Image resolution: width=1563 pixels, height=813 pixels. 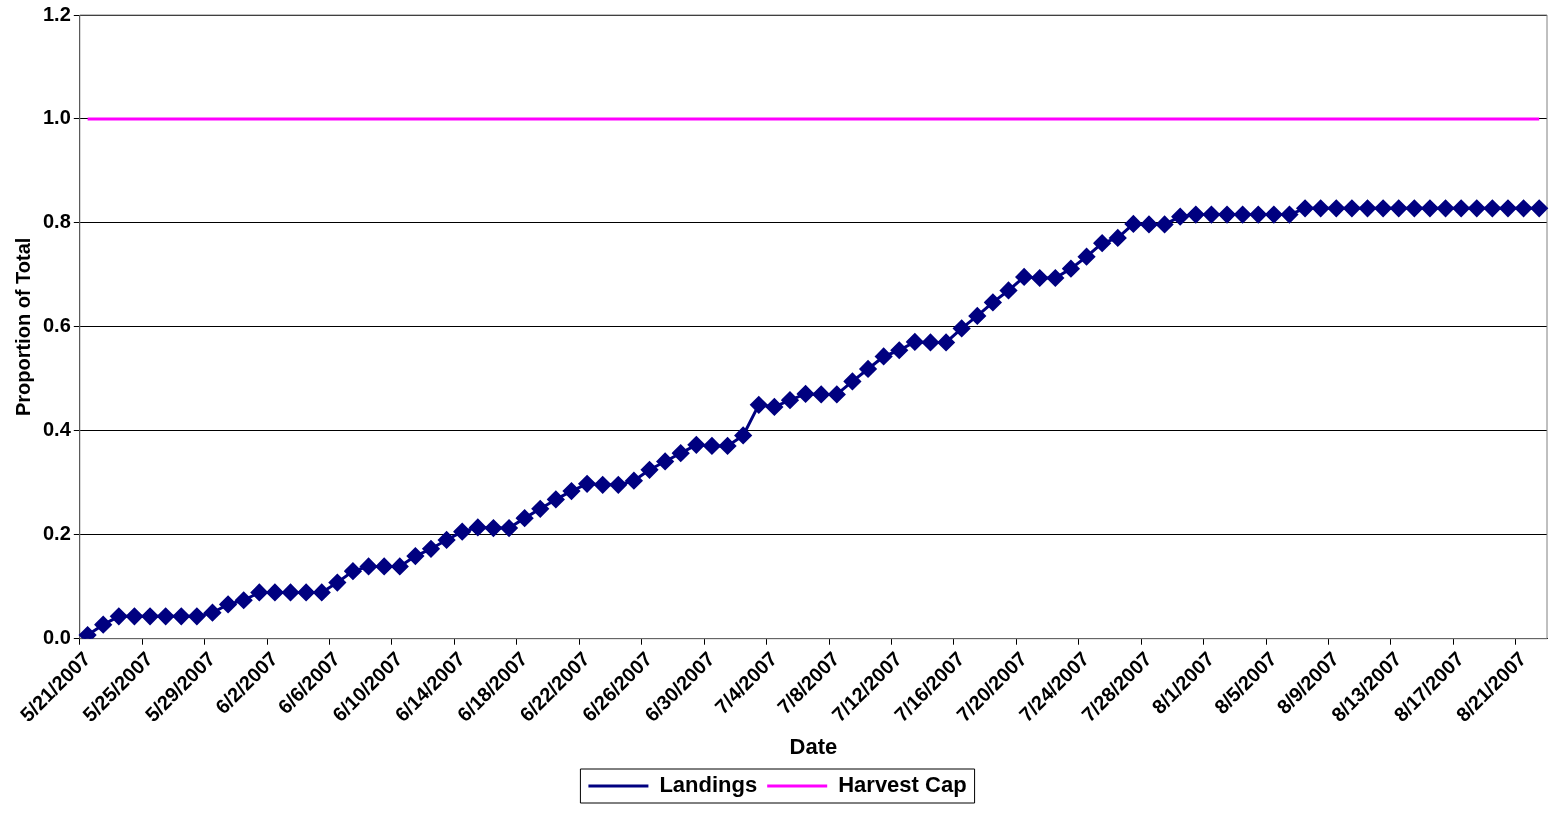 What do you see at coordinates (56, 325) in the screenshot?
I see `y-tick-label: 0.6` at bounding box center [56, 325].